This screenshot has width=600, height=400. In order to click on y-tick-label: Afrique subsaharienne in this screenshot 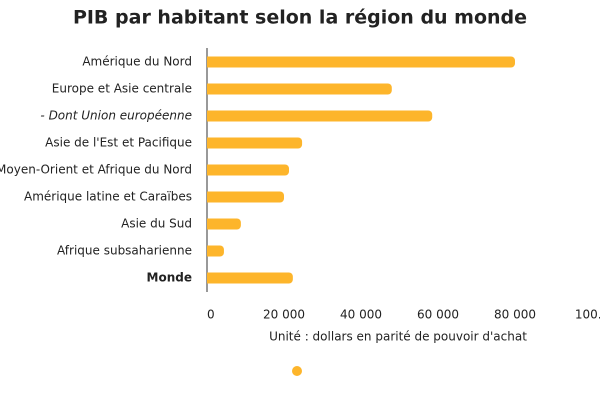, I will do `click(124, 251)`.